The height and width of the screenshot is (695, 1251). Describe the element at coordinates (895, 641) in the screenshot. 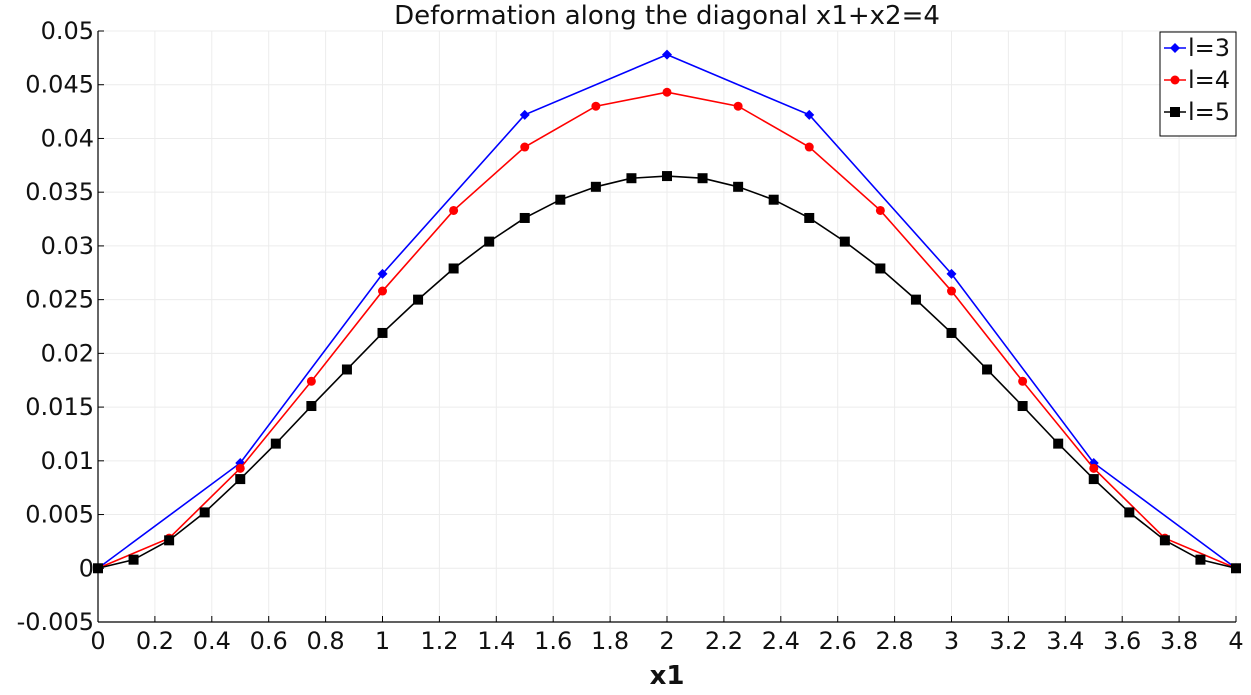

I see `x-tick-label: 2.8` at that location.